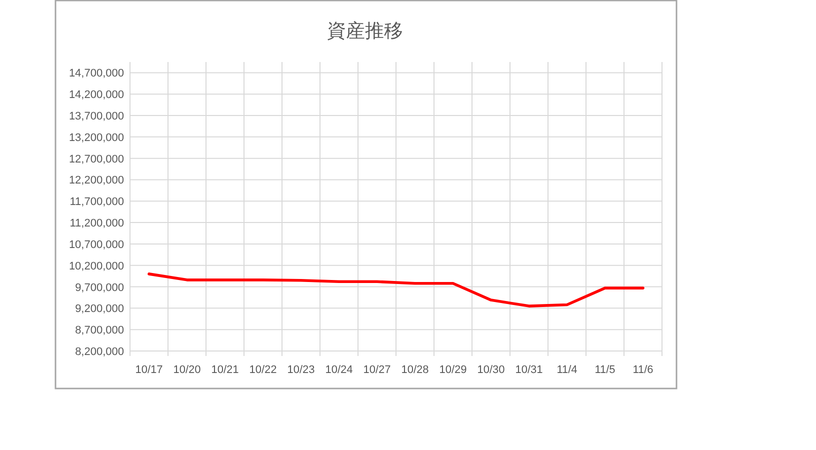 The height and width of the screenshot is (450, 816). What do you see at coordinates (96, 244) in the screenshot?
I see `y-tick-label: 10,700,000` at bounding box center [96, 244].